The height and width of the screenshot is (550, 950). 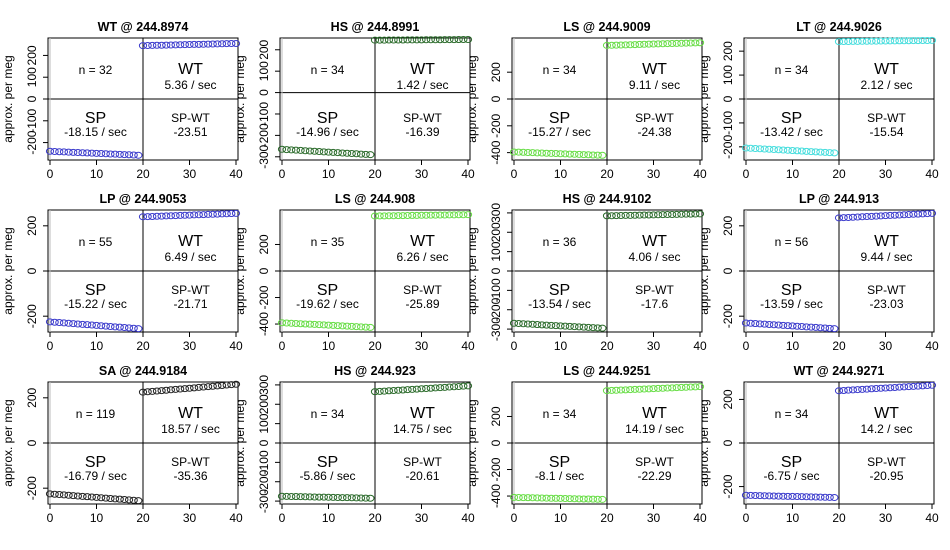 I want to click on panel-title: SA @ 244.9184, so click(x=143, y=371).